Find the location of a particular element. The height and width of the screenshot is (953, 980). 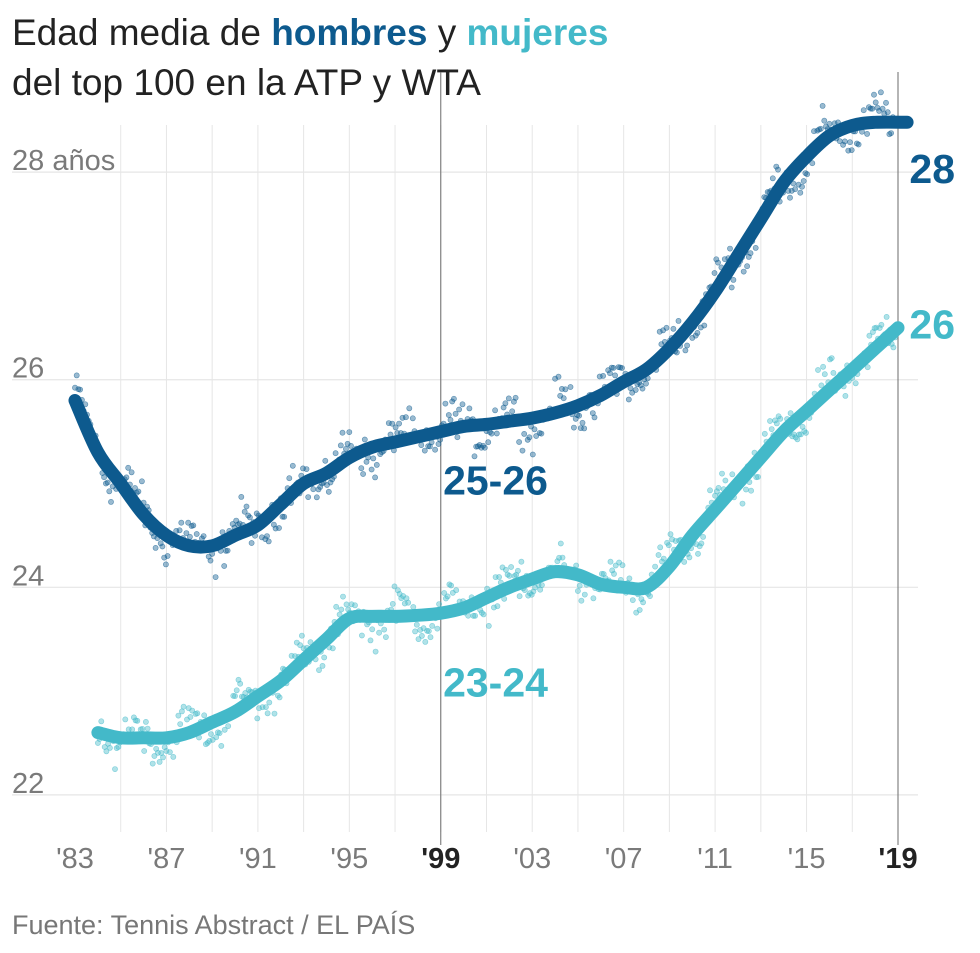

title-line2: del top 100 en la ATP y WTA is located at coordinates (246, 82).